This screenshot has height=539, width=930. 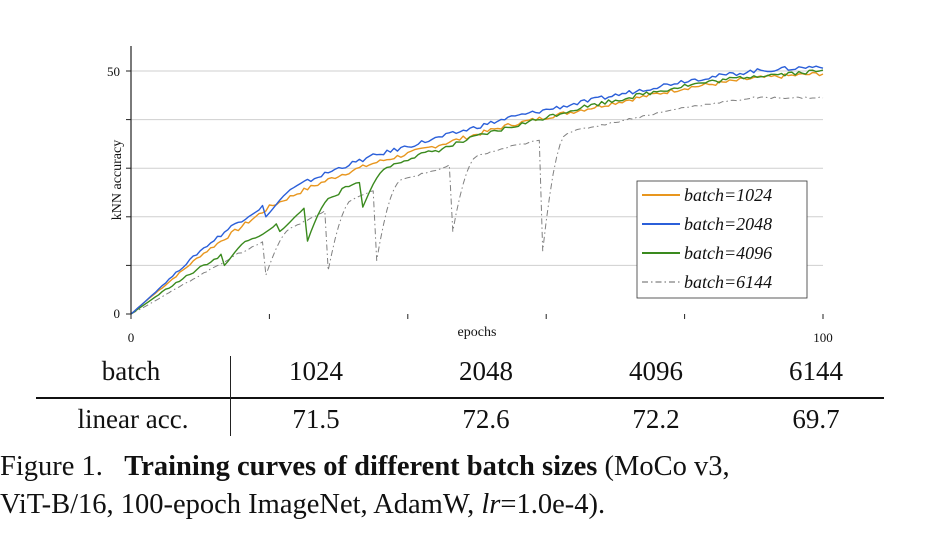 I want to click on table-cell: 2048, so click(x=486, y=371).